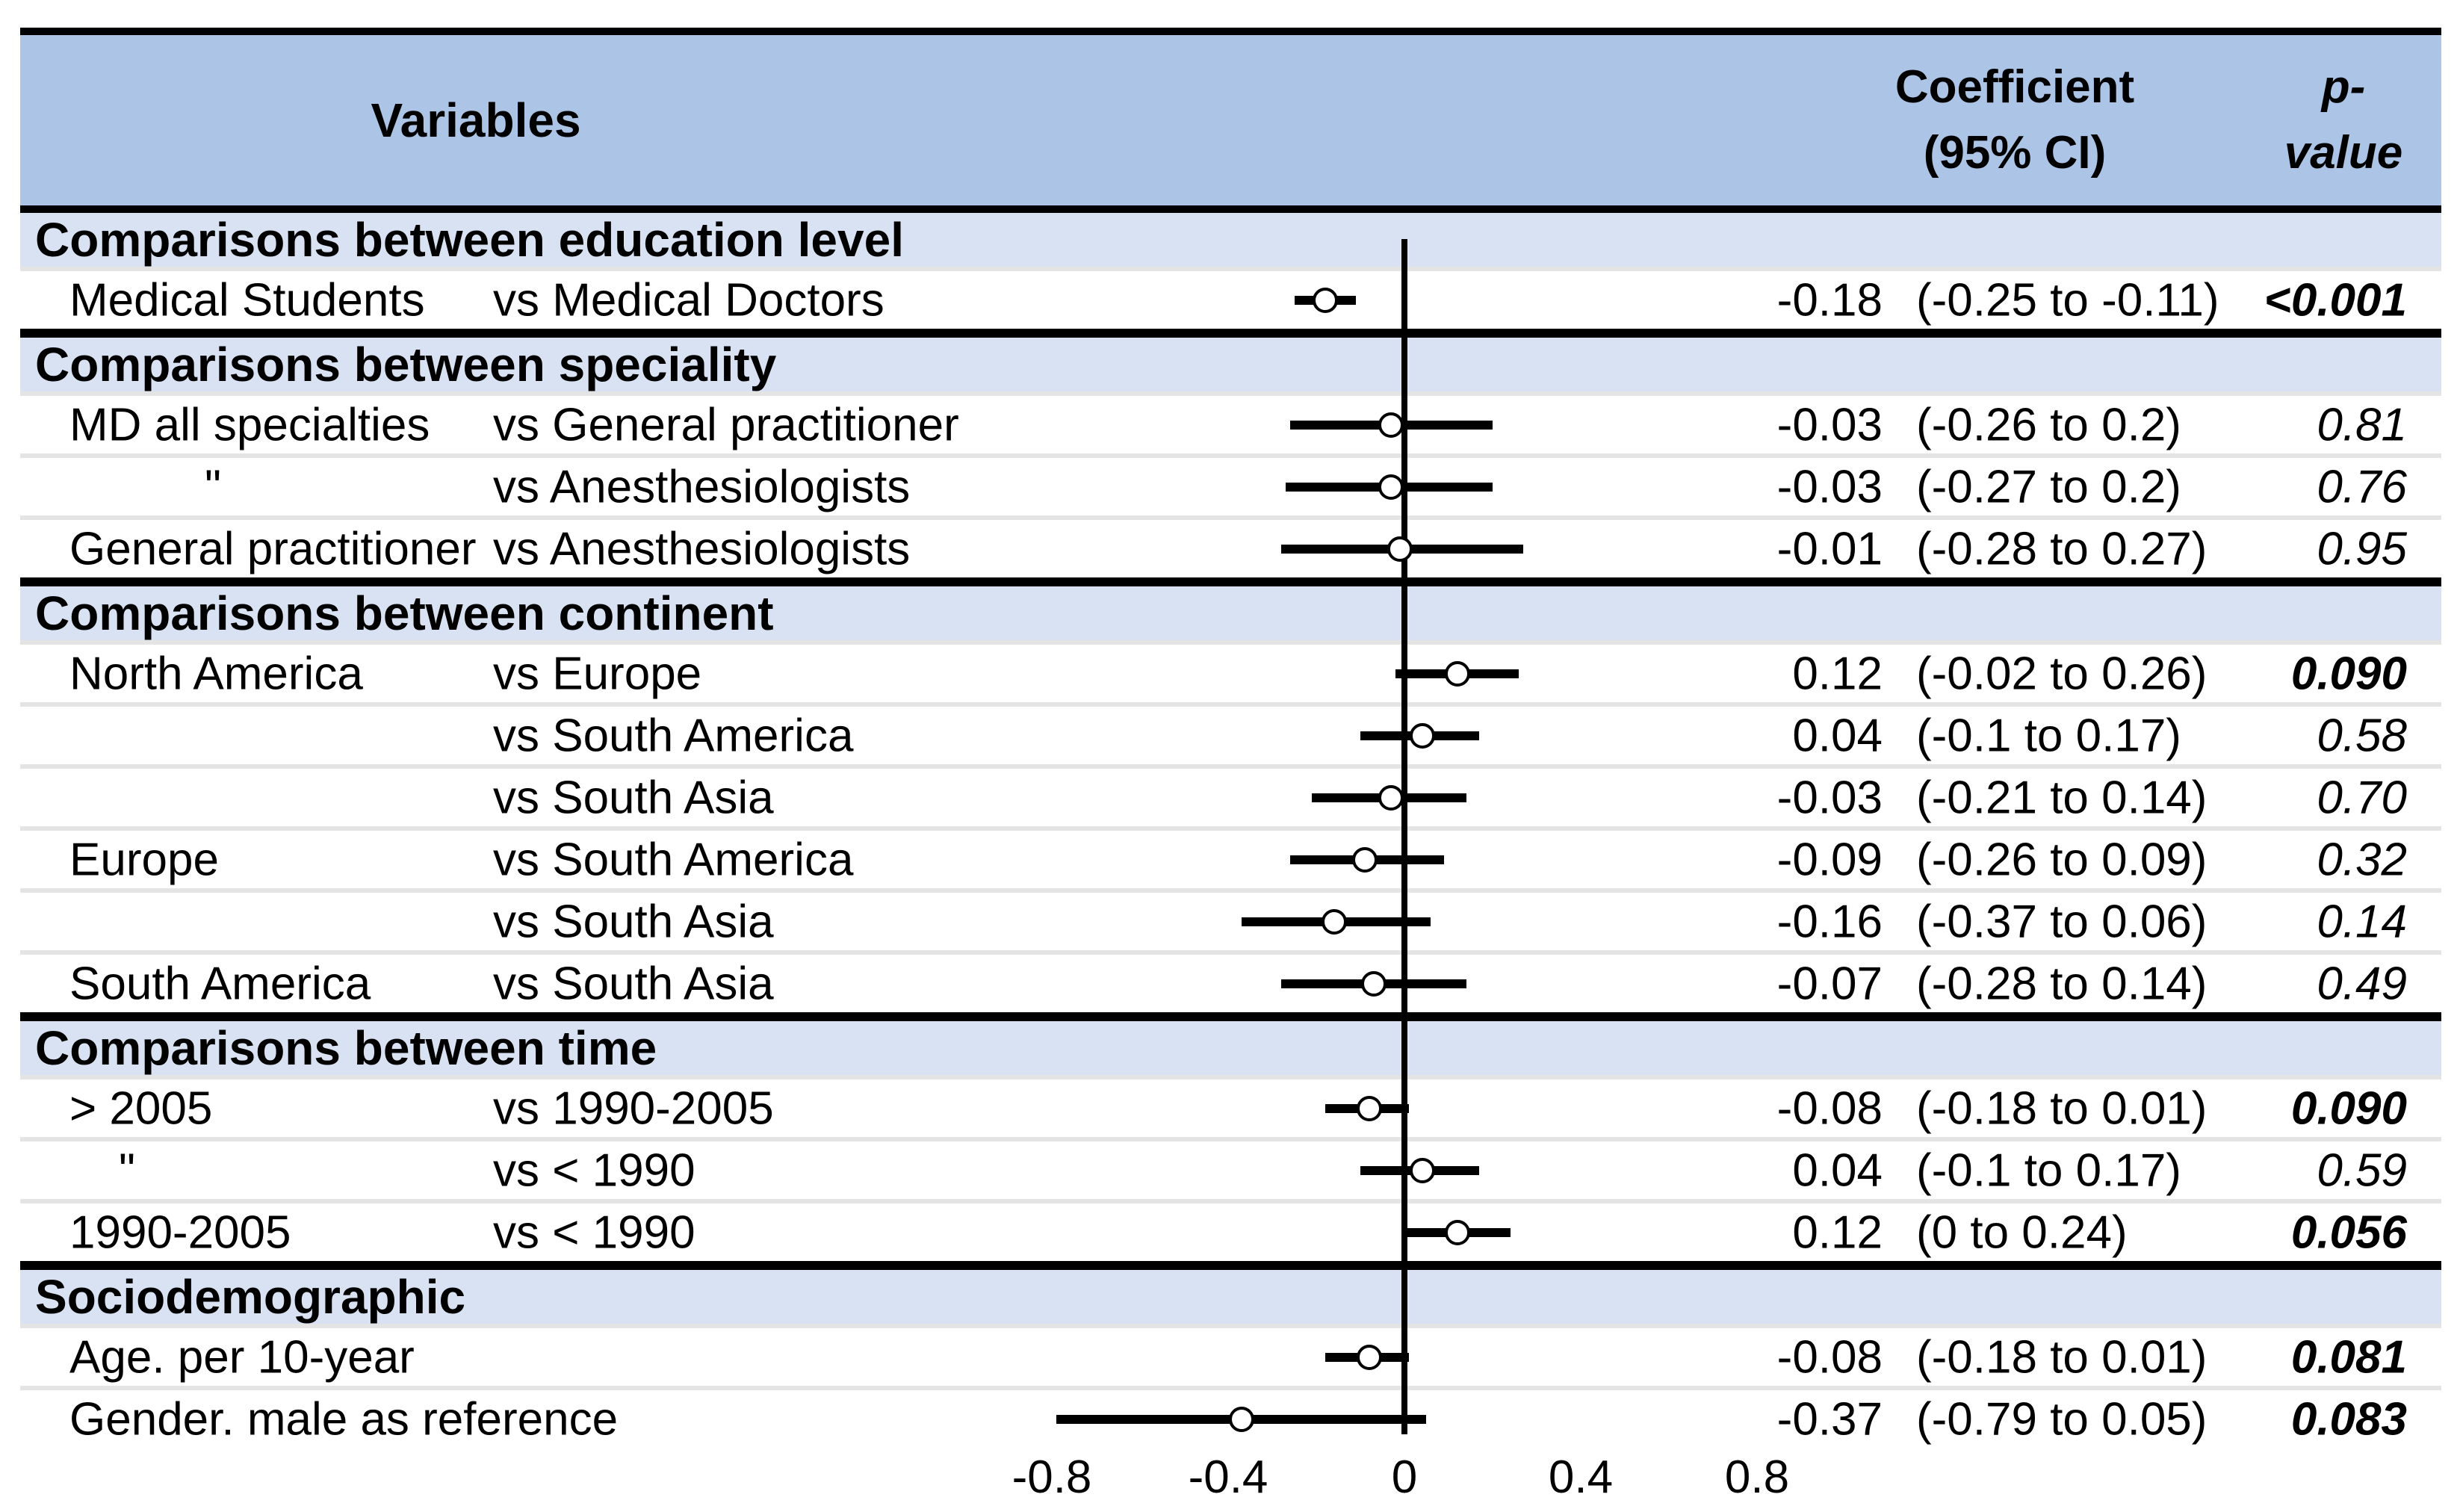 This screenshot has width=2460, height=1512. I want to click on group-label: Medical Students, so click(247, 300).